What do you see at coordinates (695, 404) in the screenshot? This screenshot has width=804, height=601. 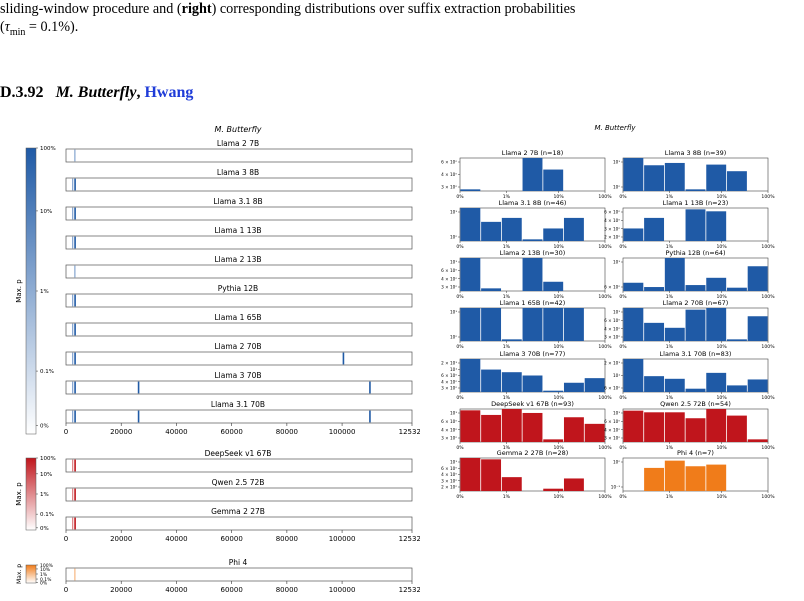 I see `histogram-title: Qwen 2.5 72B (n=54)` at bounding box center [695, 404].